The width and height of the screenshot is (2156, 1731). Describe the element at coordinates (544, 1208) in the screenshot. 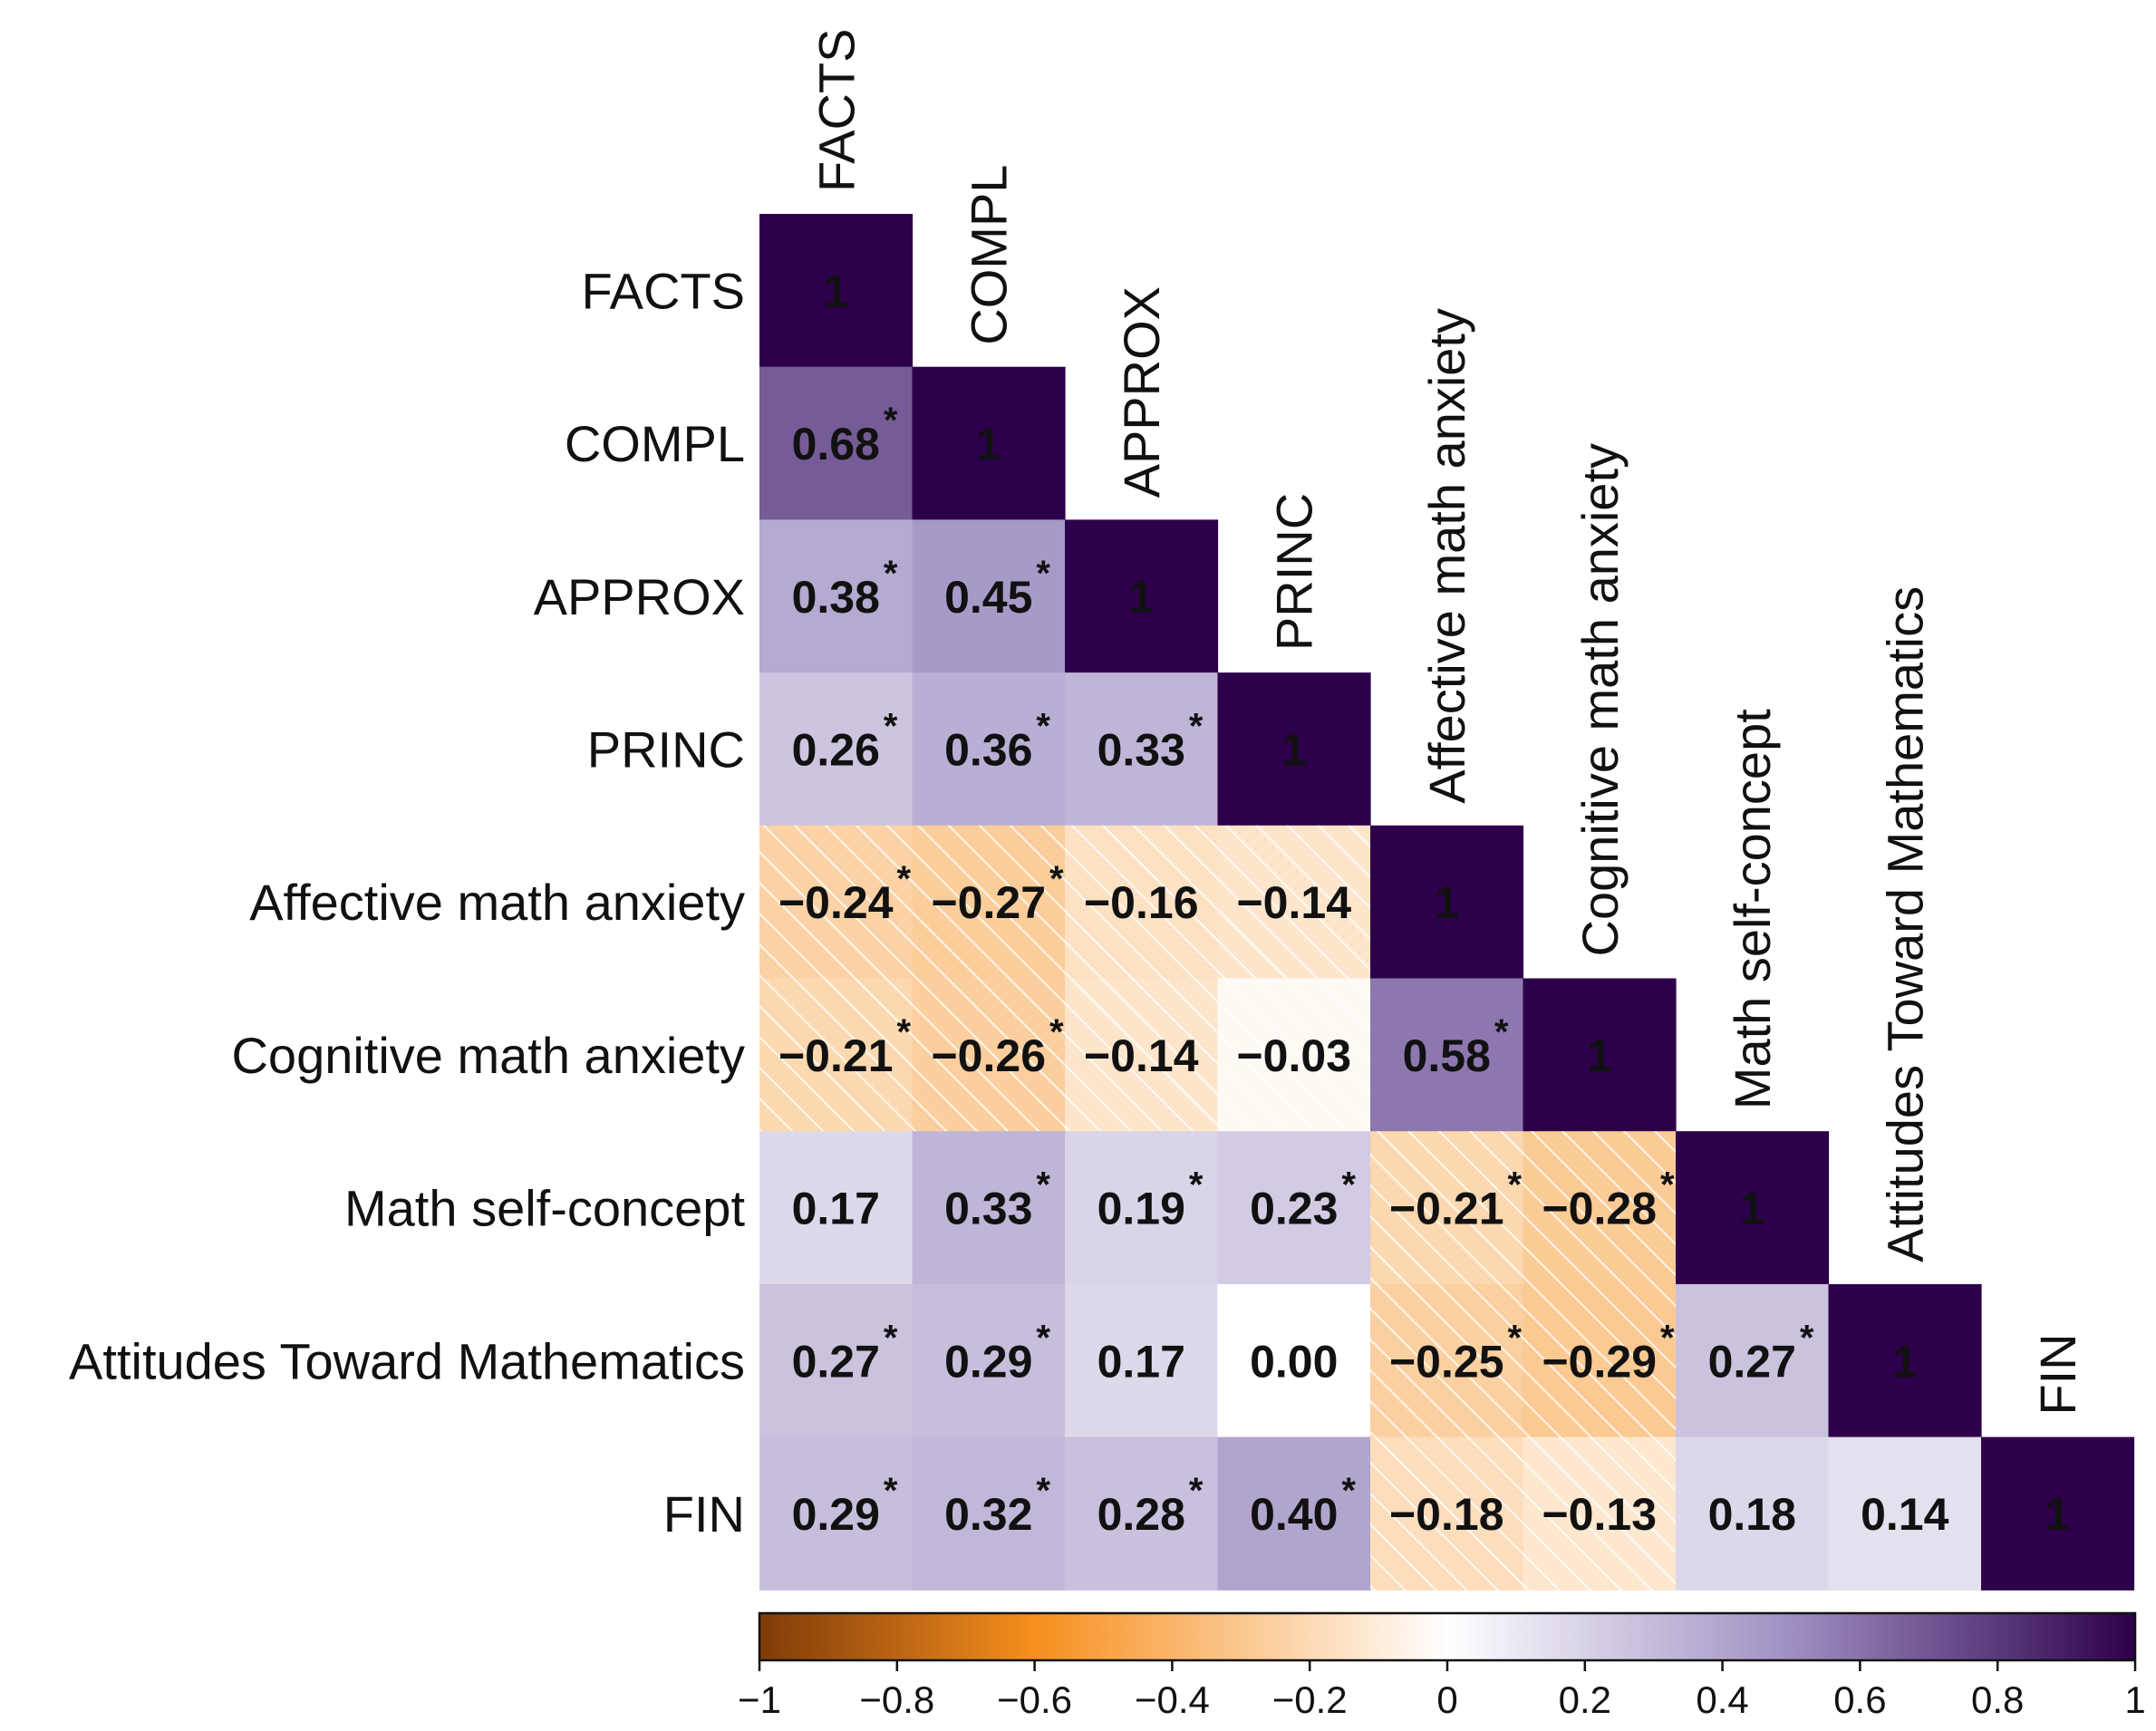

I see `row-label: Math self-concept` at that location.